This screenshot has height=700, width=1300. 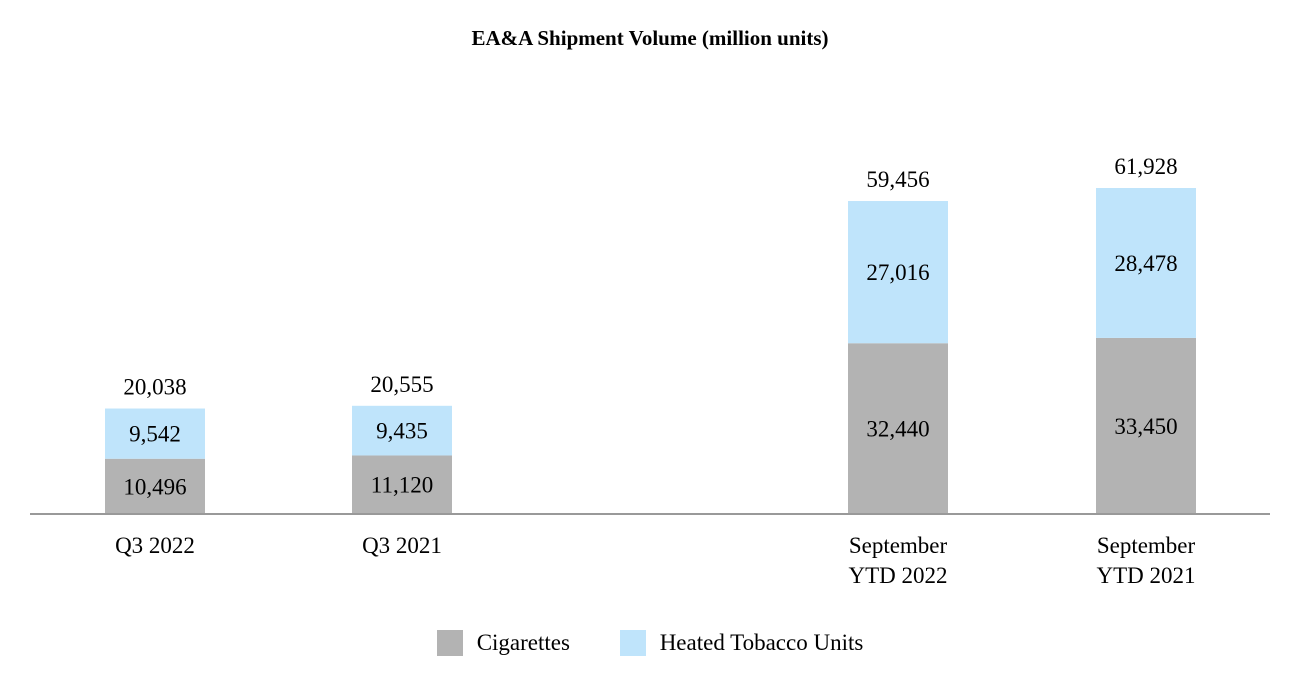 What do you see at coordinates (1145, 560) in the screenshot?
I see `x-tick-label-september-ytd-2021: September YTD 2021` at bounding box center [1145, 560].